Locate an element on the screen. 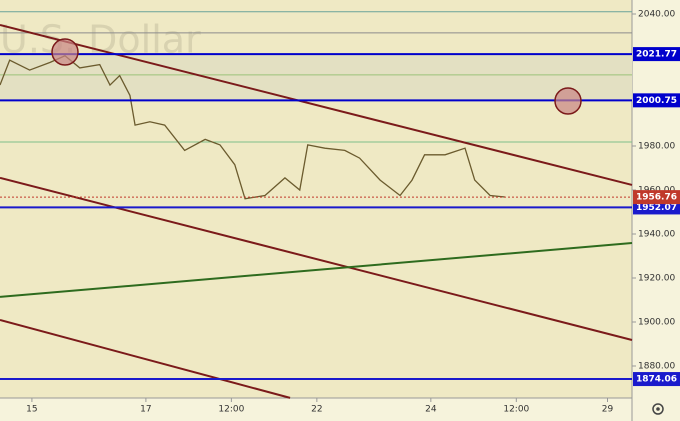 The width and height of the screenshot is (680, 421). y-tick-label: 2040.00 is located at coordinates (656, 14).